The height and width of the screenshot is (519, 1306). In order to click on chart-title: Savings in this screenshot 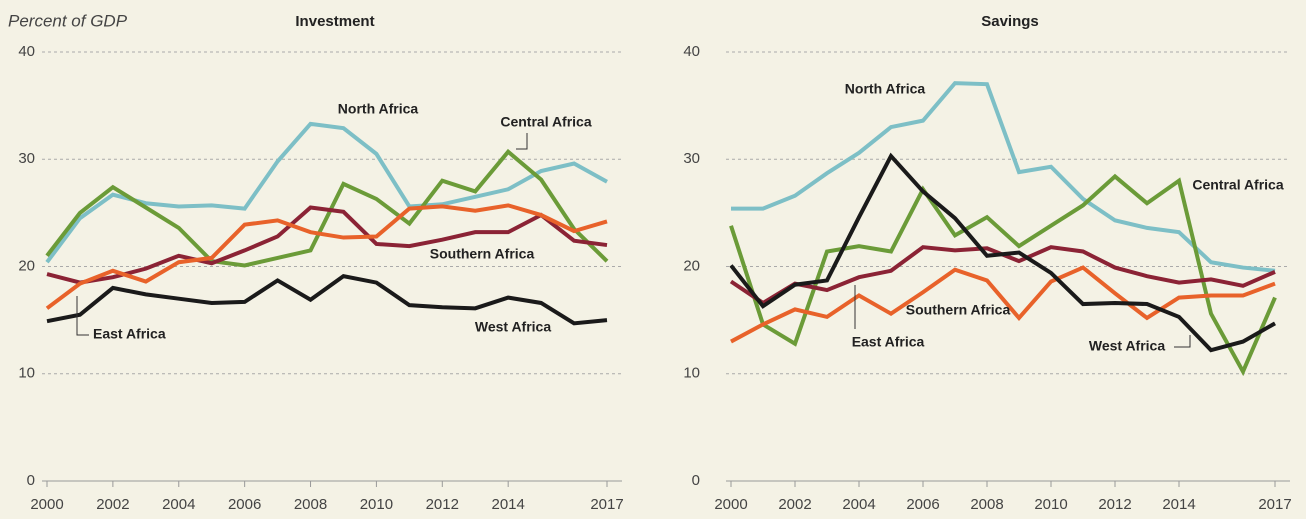, I will do `click(1010, 21)`.